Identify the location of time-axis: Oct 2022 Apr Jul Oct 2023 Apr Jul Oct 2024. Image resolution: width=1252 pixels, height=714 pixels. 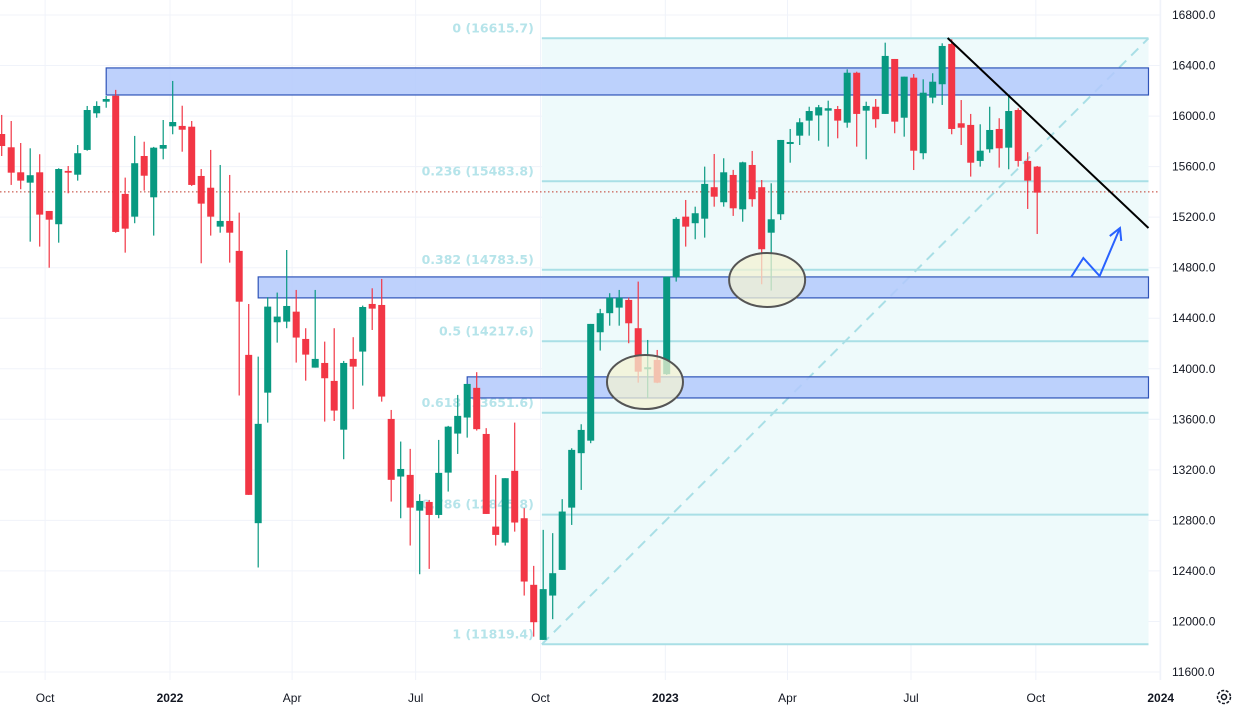
(605, 698).